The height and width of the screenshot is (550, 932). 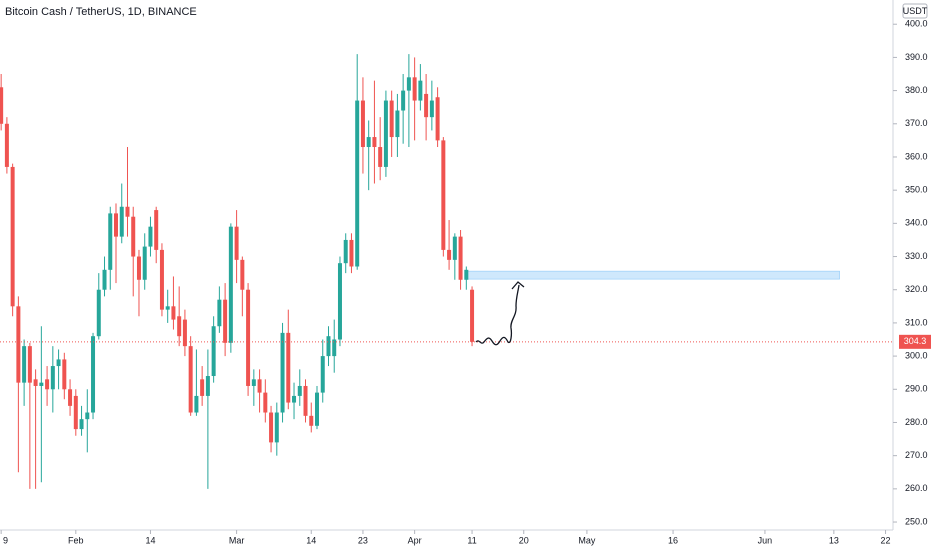 I want to click on y-tick-label: 250.0, so click(x=916, y=521).